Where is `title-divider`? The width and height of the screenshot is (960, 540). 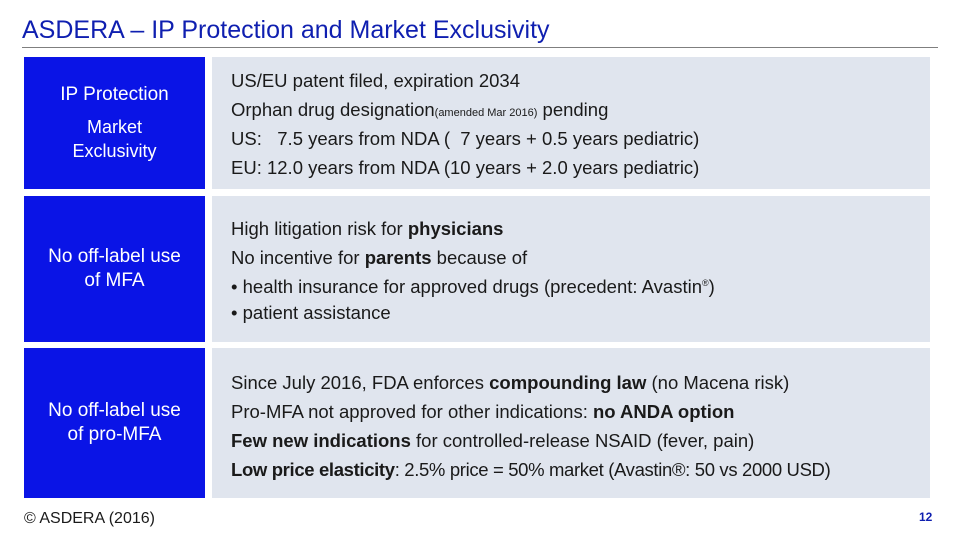 title-divider is located at coordinates (480, 47).